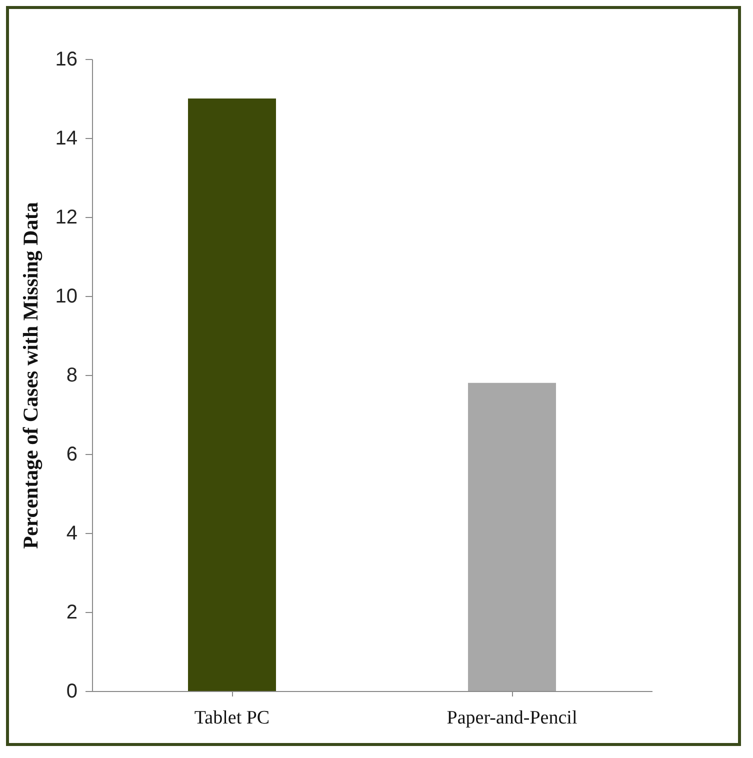  What do you see at coordinates (72, 455) in the screenshot?
I see `y-tick-label: 6` at bounding box center [72, 455].